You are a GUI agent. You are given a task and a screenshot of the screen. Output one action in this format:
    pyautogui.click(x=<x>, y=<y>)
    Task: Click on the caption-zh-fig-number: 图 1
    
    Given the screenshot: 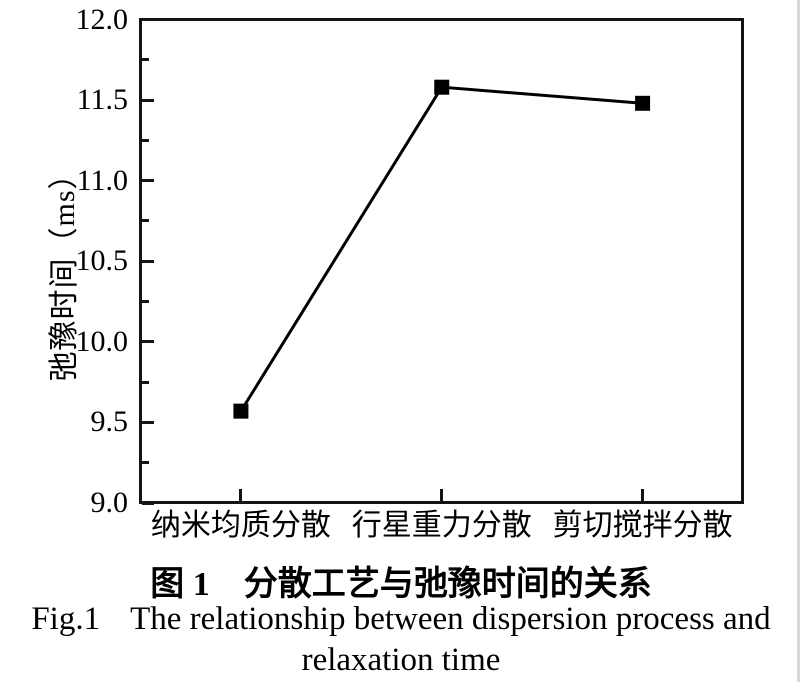 What is the action you would take?
    pyautogui.click(x=180, y=584)
    